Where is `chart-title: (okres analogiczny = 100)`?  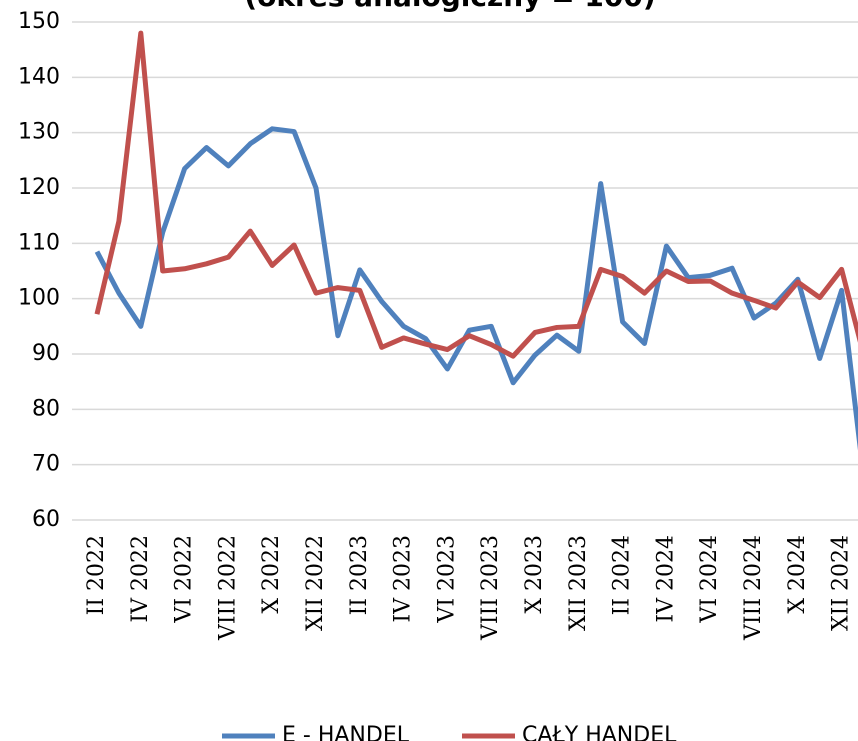
chart-title: (okres analogiczny = 100) is located at coordinates (449, 6).